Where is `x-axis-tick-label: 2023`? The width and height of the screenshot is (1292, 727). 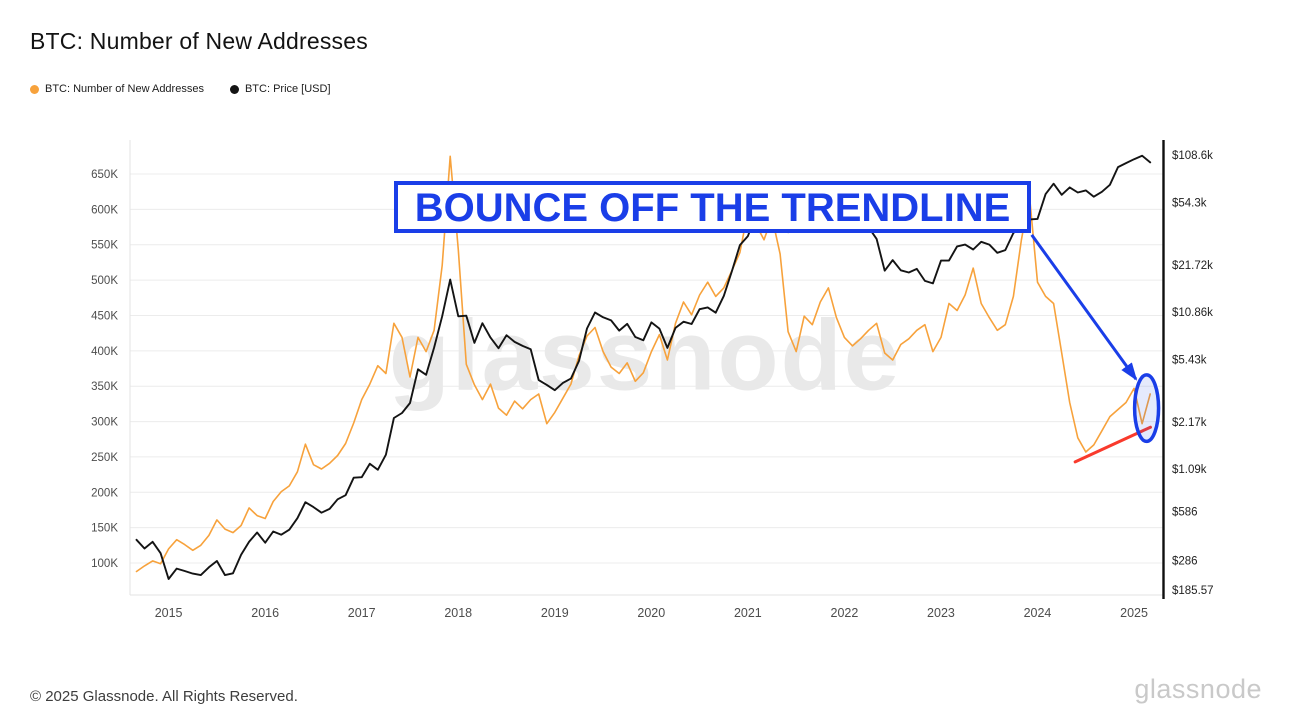
x-axis-tick-label: 2023 is located at coordinates (941, 613).